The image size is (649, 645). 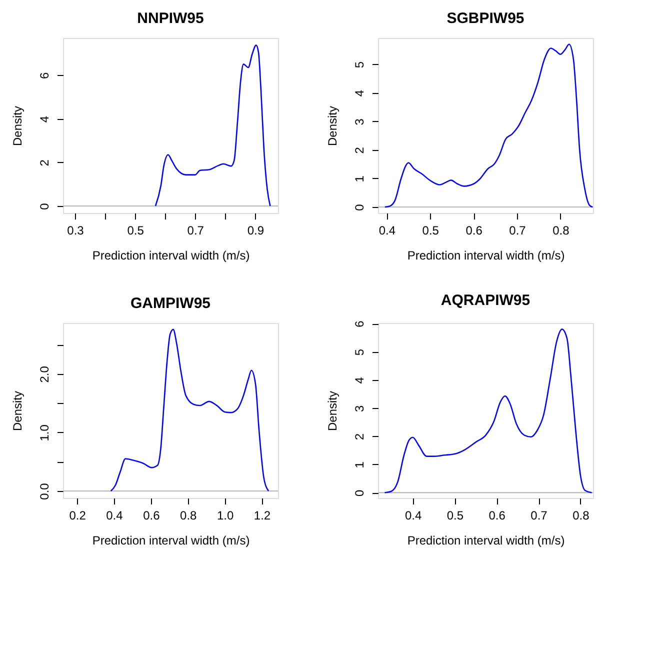 What do you see at coordinates (75, 231) in the screenshot?
I see `x-tick-label: 0.3` at bounding box center [75, 231].